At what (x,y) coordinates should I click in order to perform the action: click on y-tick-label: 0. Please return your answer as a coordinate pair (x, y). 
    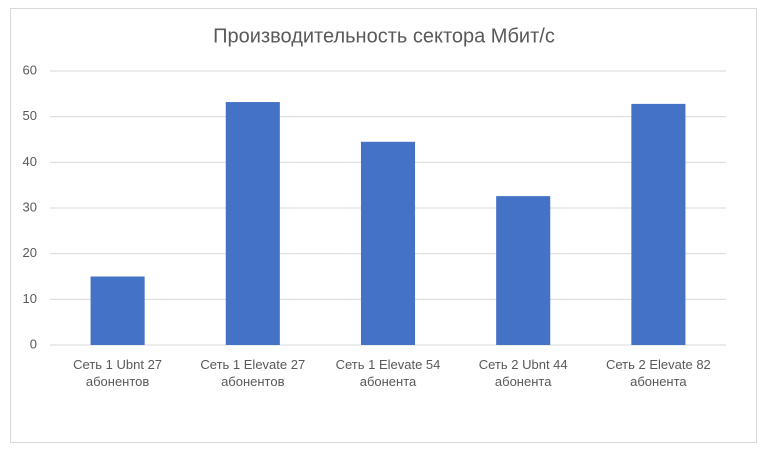
    Looking at the image, I should click on (33, 343).